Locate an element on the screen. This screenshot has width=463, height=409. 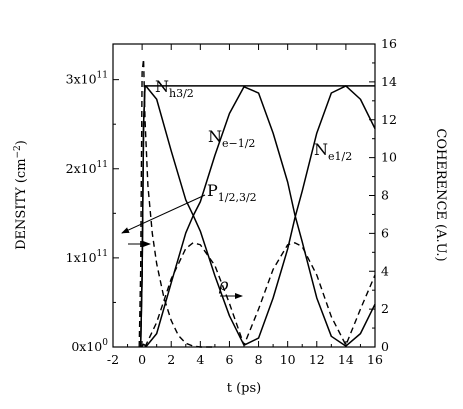
annotation-p-1-2-3-2: P1/2,3/2 is located at coordinates (232, 192).